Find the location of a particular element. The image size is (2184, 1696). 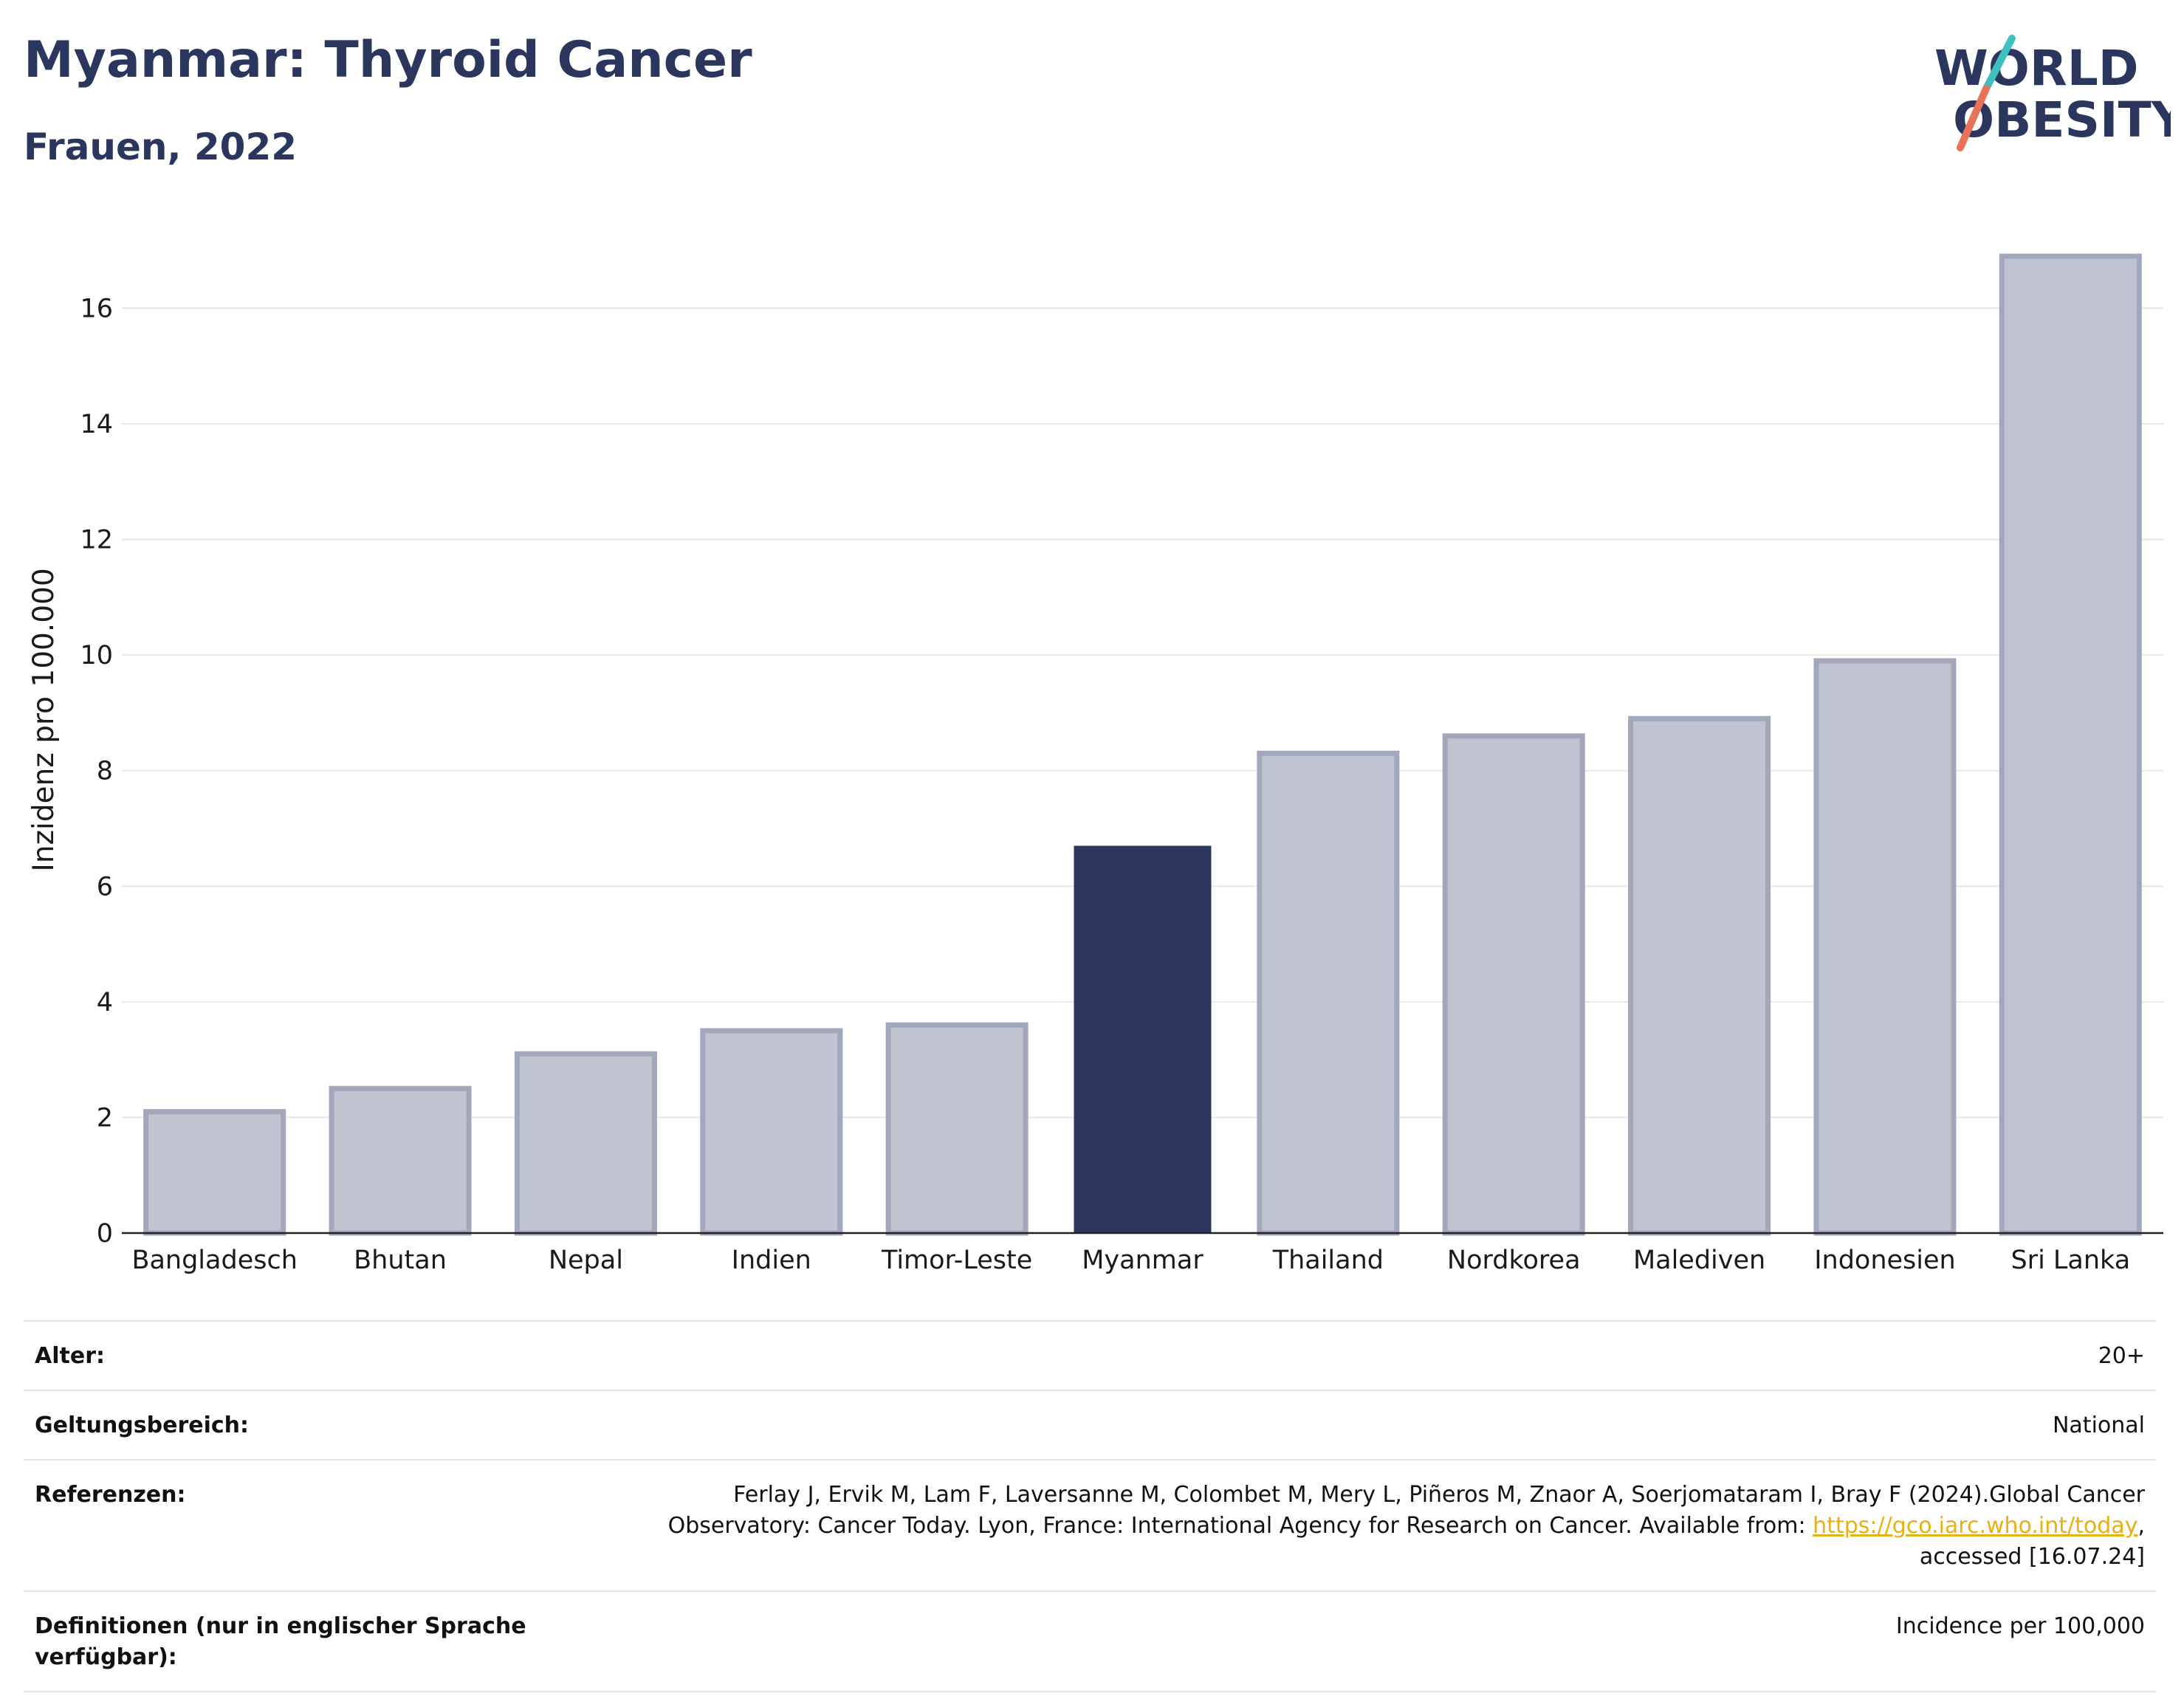

bar-timor-leste is located at coordinates (957, 1129).